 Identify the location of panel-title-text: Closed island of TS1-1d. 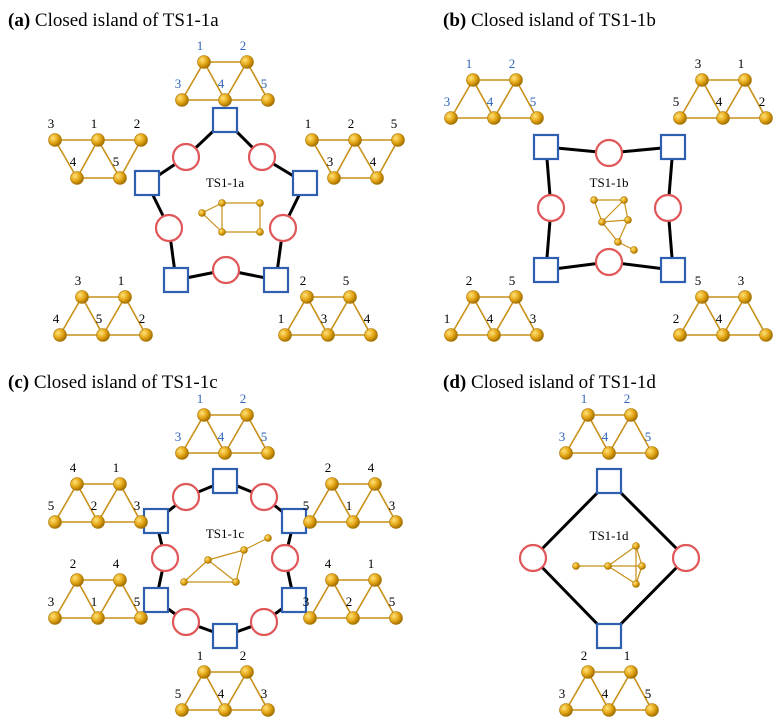
(563, 382).